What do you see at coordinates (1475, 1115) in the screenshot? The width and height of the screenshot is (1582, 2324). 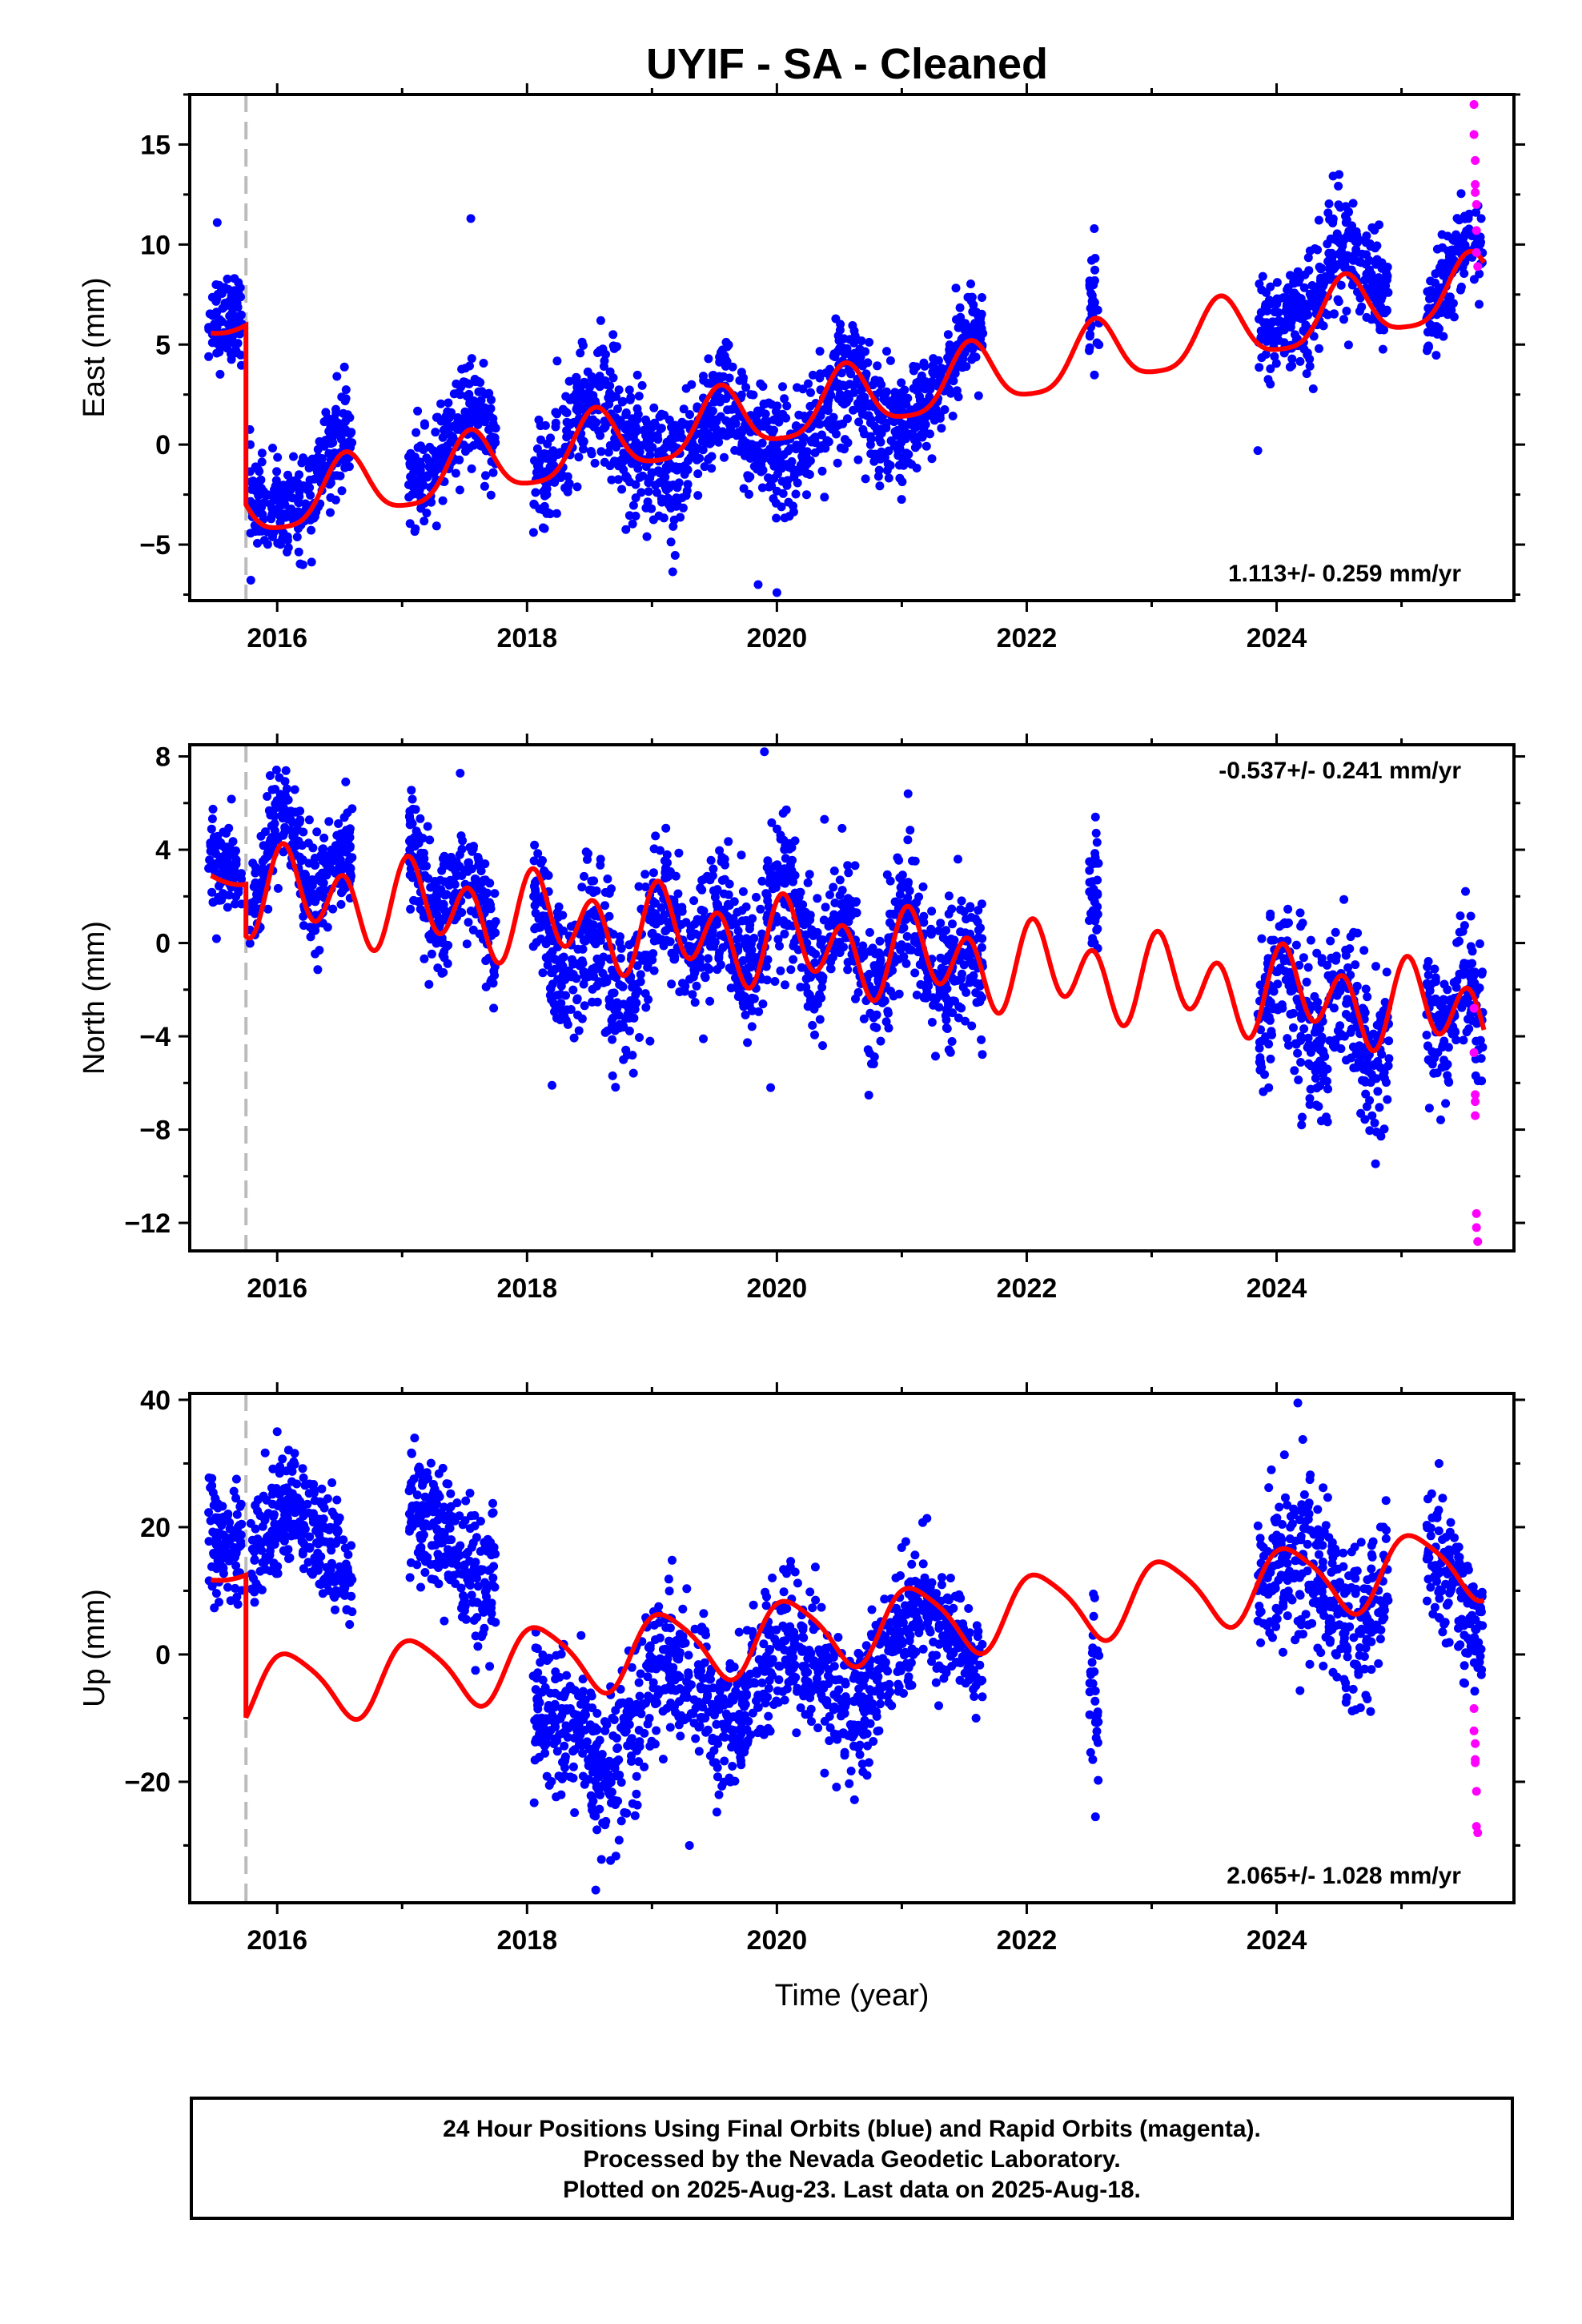 I see `rapid-point` at bounding box center [1475, 1115].